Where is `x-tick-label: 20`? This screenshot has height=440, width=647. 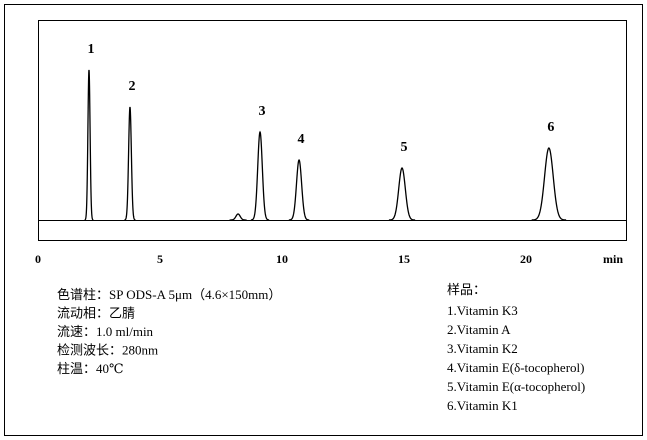 x-tick-label: 20 is located at coordinates (526, 259).